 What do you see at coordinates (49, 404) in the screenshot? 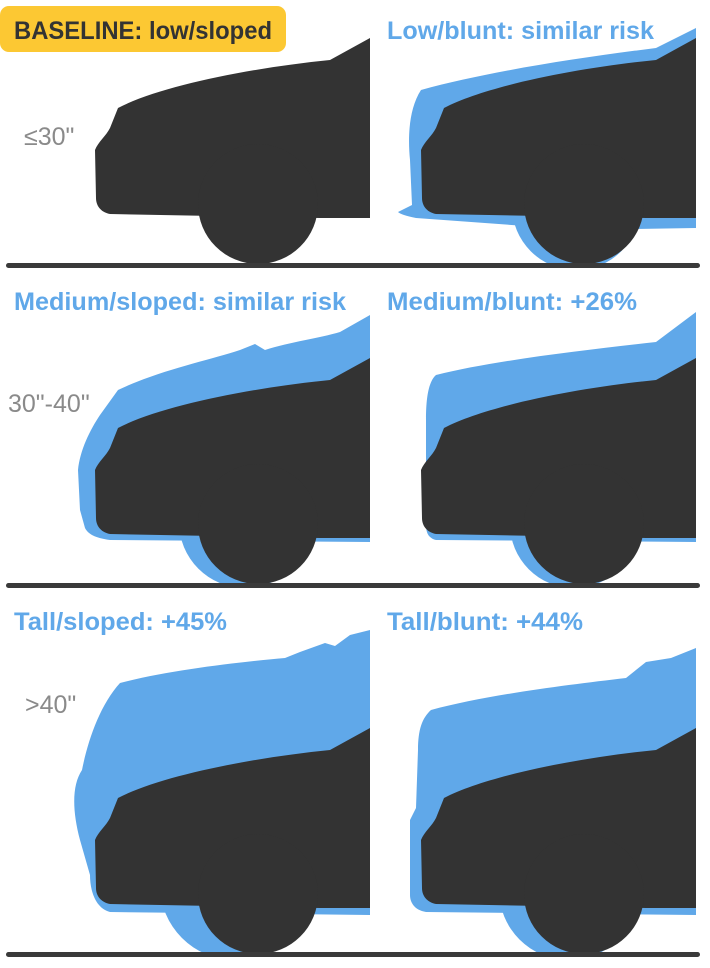
I see `height-label-medium: 30"-40"` at bounding box center [49, 404].